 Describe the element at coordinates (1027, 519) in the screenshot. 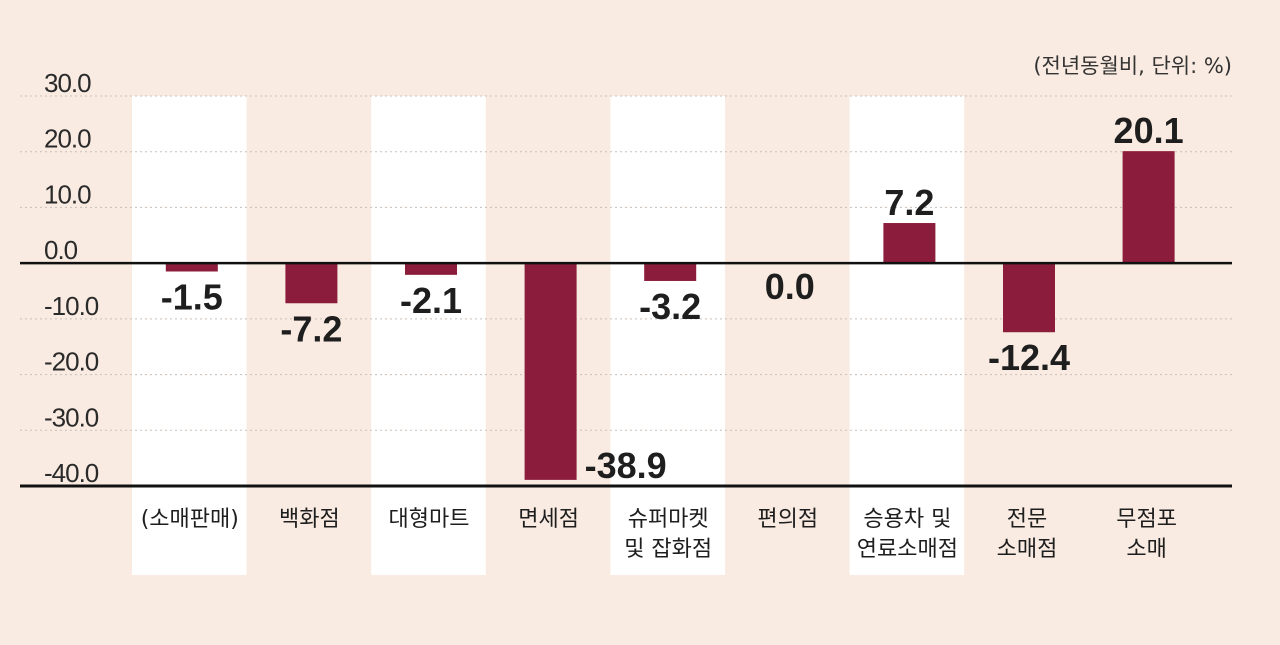

I see `category-label: 전문` at that location.